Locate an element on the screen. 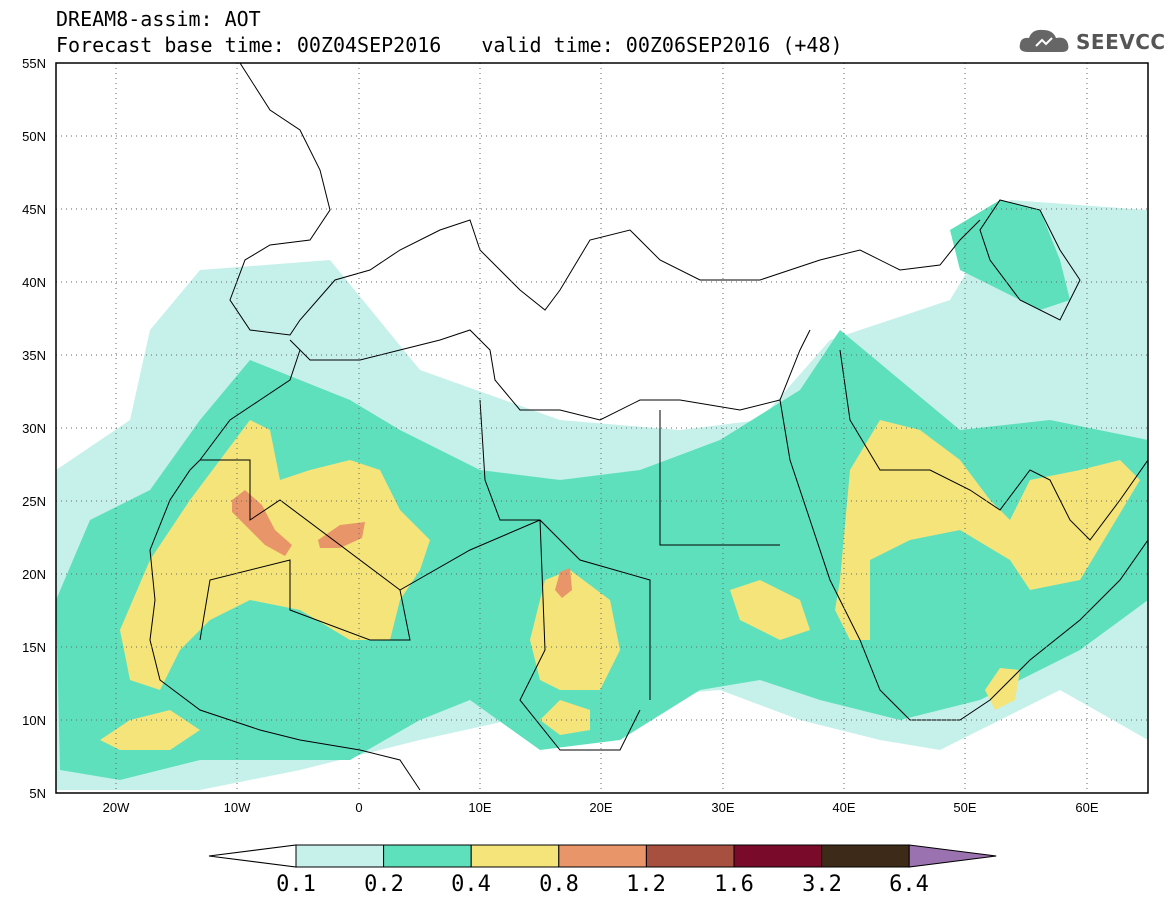  colorbar-label: 0.2 is located at coordinates (384, 884).